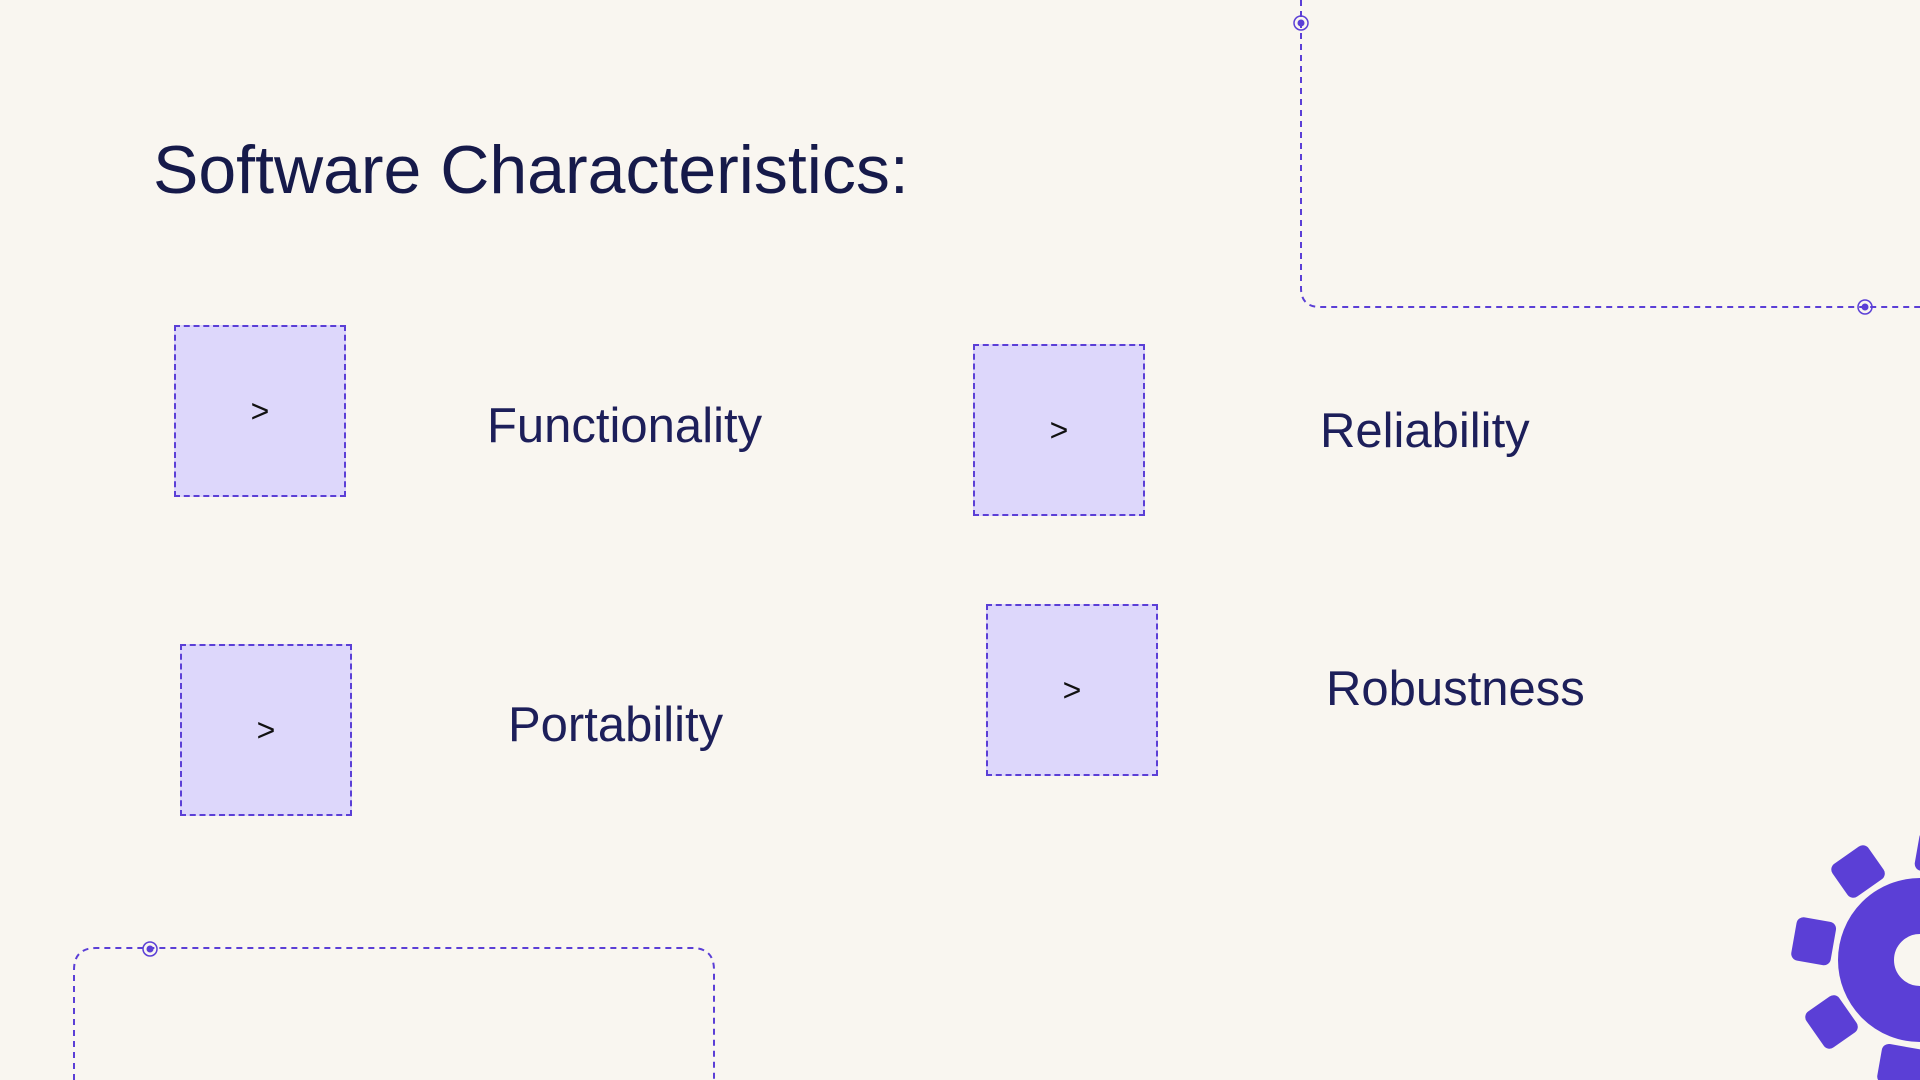  Describe the element at coordinates (531, 170) in the screenshot. I see `page-title: Software Characteristics:` at that location.